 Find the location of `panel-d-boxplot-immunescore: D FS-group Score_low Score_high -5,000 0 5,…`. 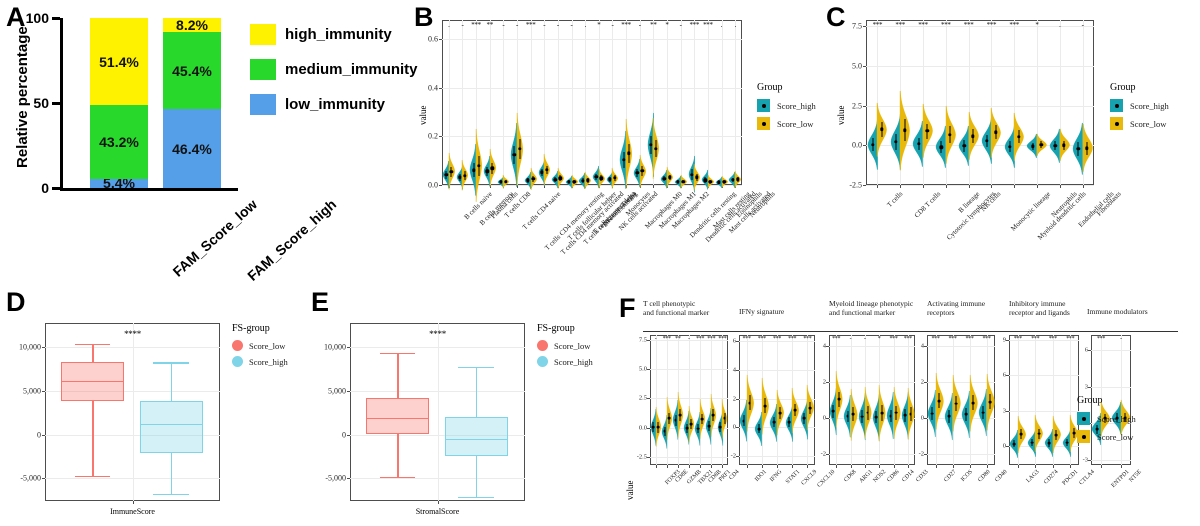

panel-d-boxplot-immunescore: D FS-group Score_low Score_high -5,000 0 5,… is located at coordinates (156, 405).